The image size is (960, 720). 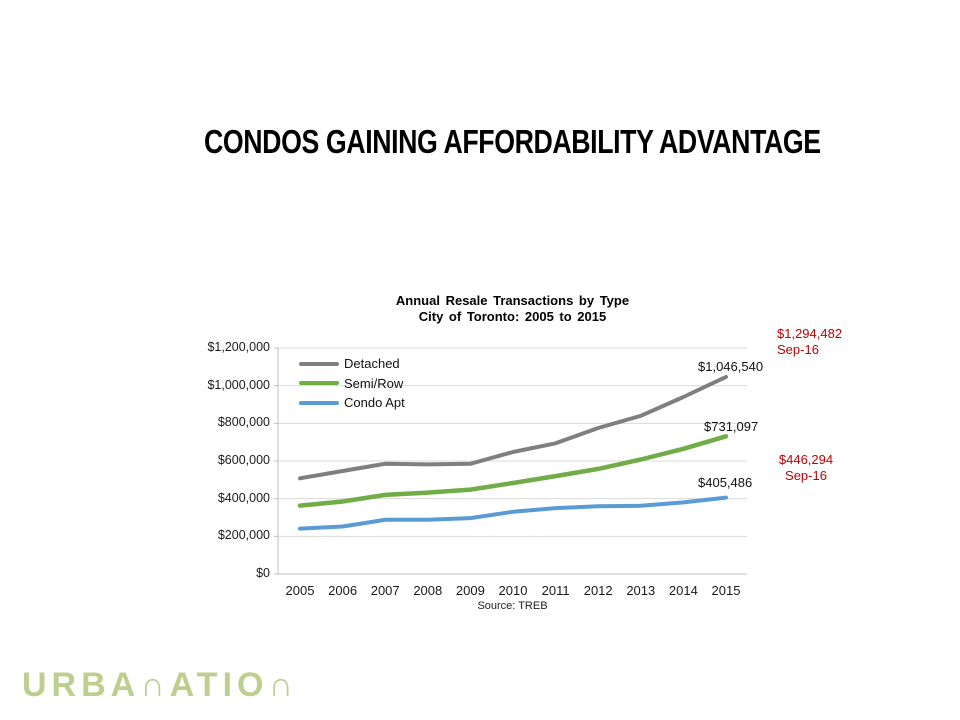 I want to click on slide-title: CONDOS GAINING AFFORDABILITY ADVANTAGE, so click(x=512, y=141).